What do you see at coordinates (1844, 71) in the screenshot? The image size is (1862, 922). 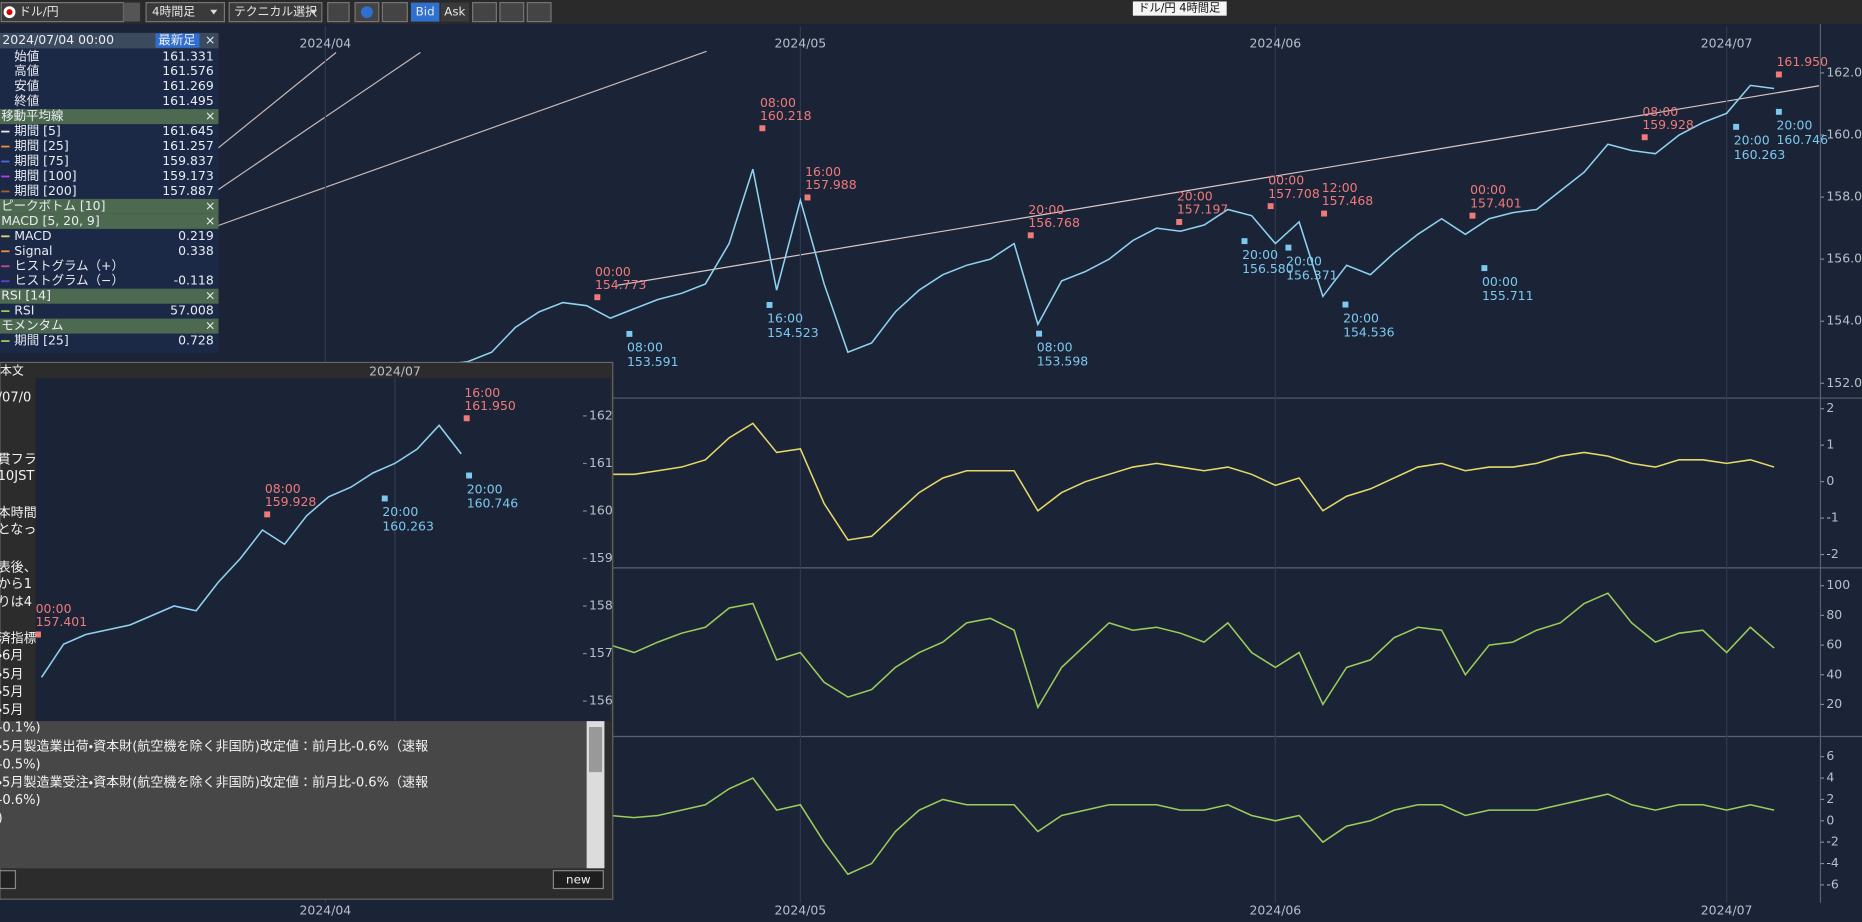 I see `y-tick-label: 162.00` at bounding box center [1844, 71].